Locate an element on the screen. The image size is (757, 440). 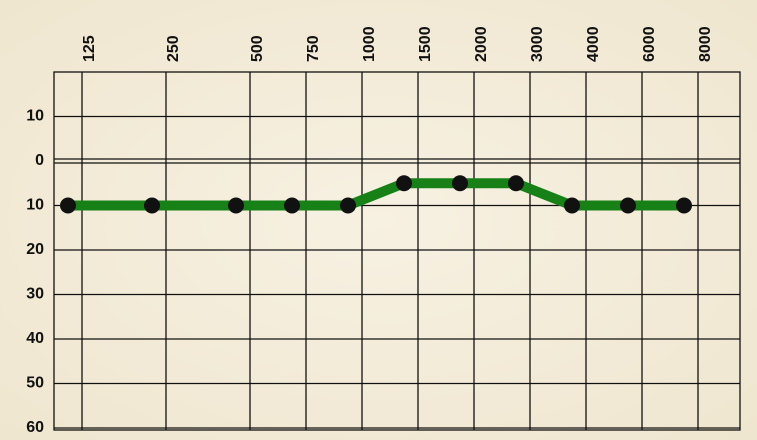
x-tick-label: 125 is located at coordinates (89, 48).